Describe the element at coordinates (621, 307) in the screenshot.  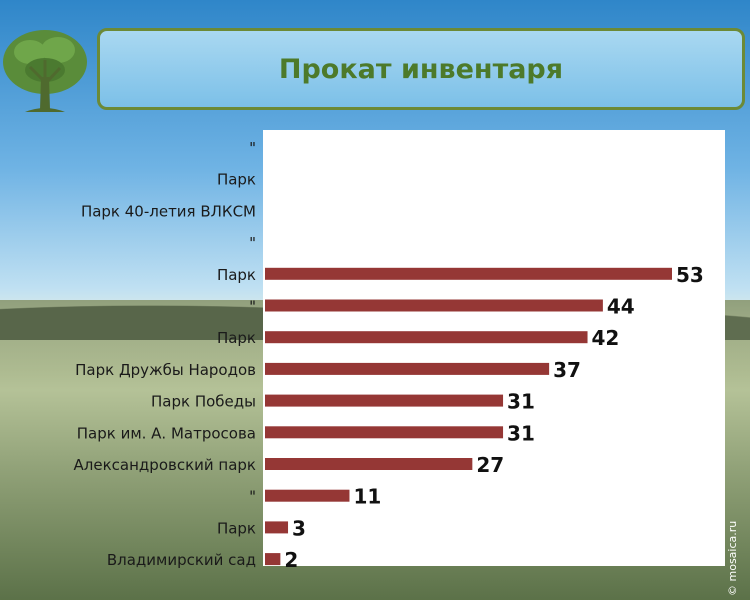
I see `data-label: 44` at that location.